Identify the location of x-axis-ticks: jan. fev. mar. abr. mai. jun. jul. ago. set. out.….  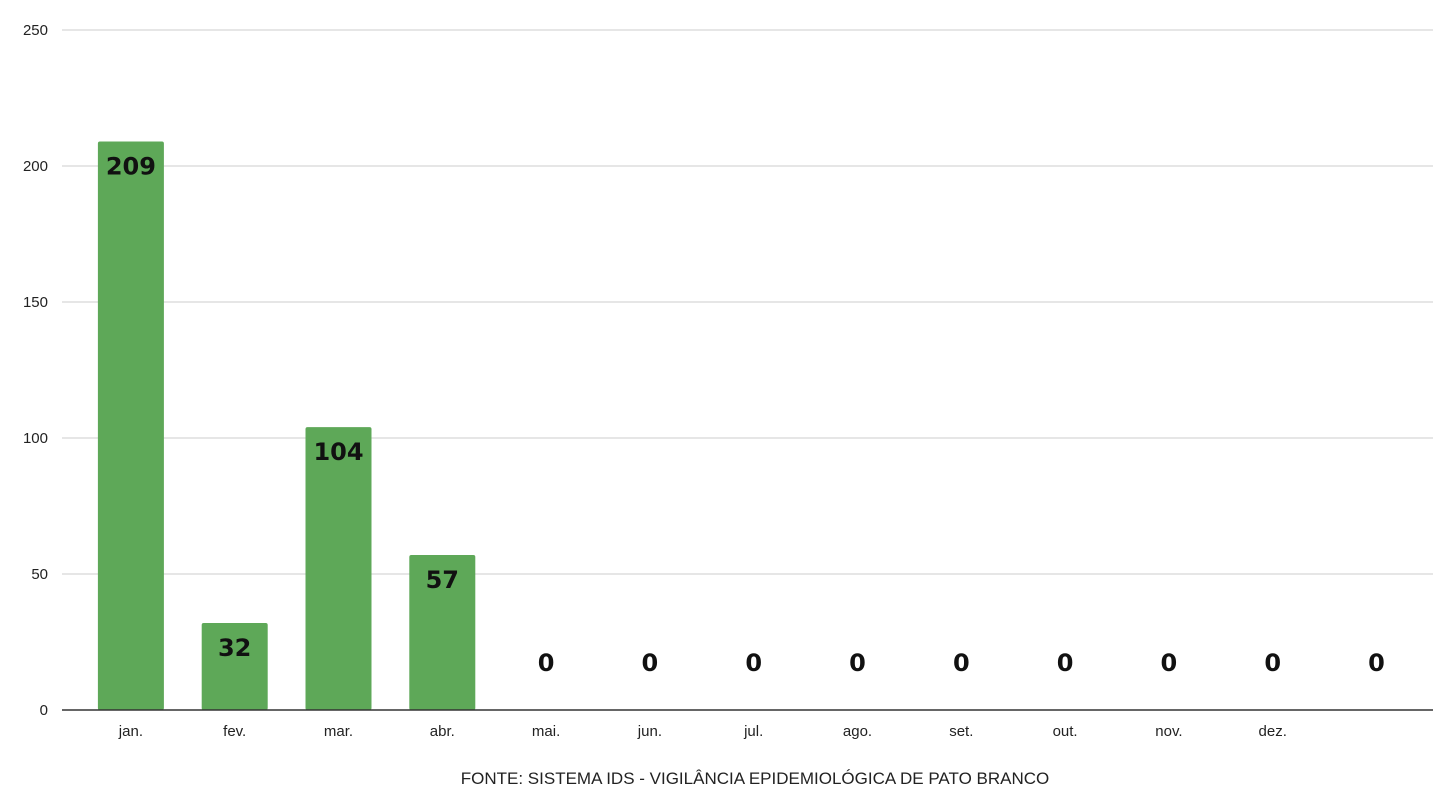
(702, 731).